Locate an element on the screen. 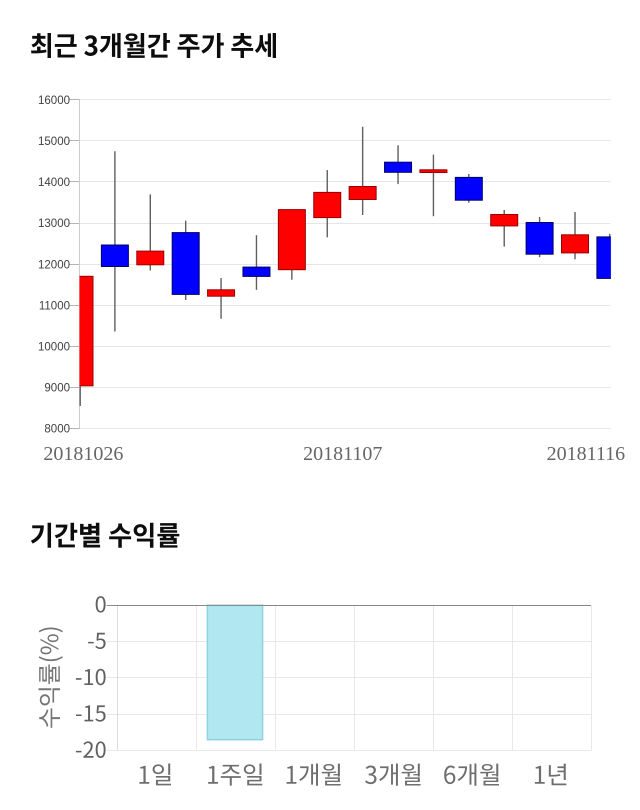  svg-text: 10000 is located at coordinates (54, 347).